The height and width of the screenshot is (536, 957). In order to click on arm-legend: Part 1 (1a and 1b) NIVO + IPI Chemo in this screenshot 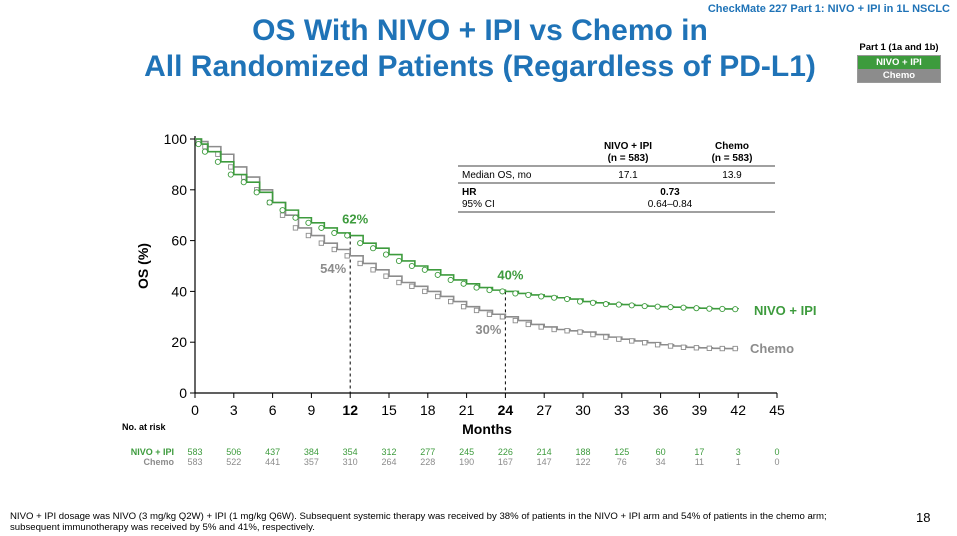, I will do `click(899, 62)`.